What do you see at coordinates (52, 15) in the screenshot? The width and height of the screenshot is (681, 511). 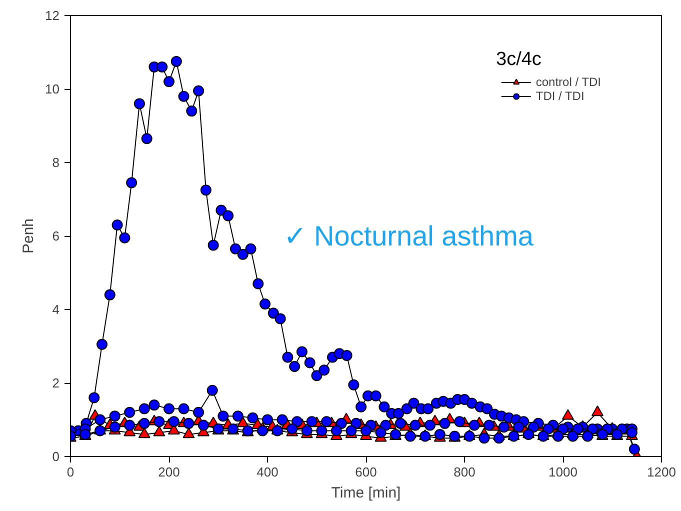 I see `y-tick-label: 12` at bounding box center [52, 15].